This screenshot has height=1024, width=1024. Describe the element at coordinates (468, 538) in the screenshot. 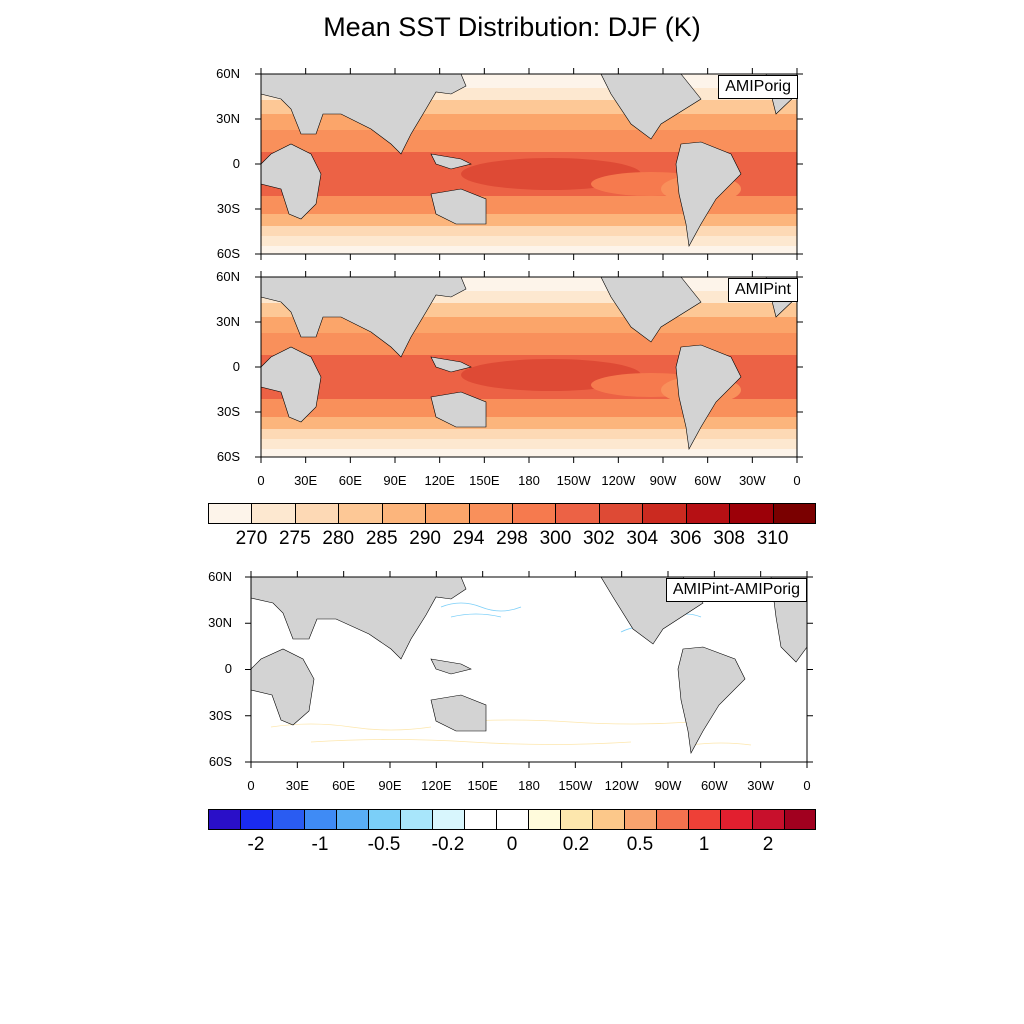

I see `colorbar-tick-label: 294` at that location.